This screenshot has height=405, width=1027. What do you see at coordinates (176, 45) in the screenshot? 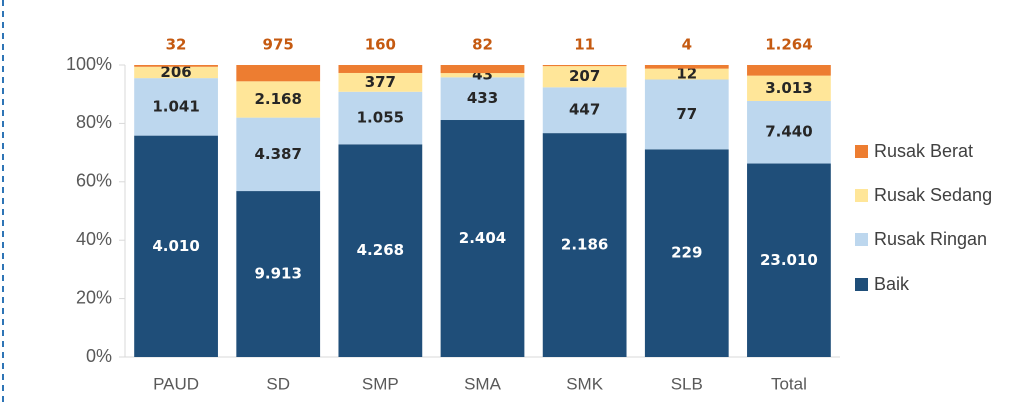
I see `value-label: 32` at bounding box center [176, 45].